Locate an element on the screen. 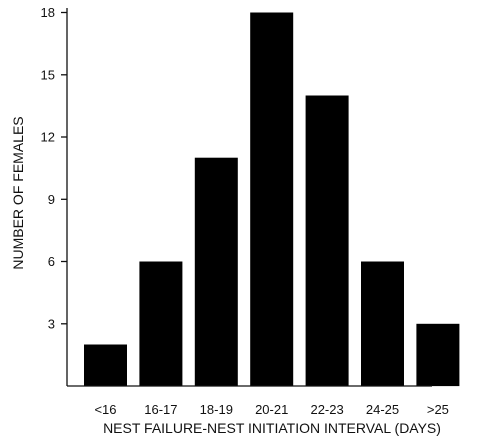 The image size is (494, 441). y-axis-label: NUMBER OF FEMALES is located at coordinates (18, 192).